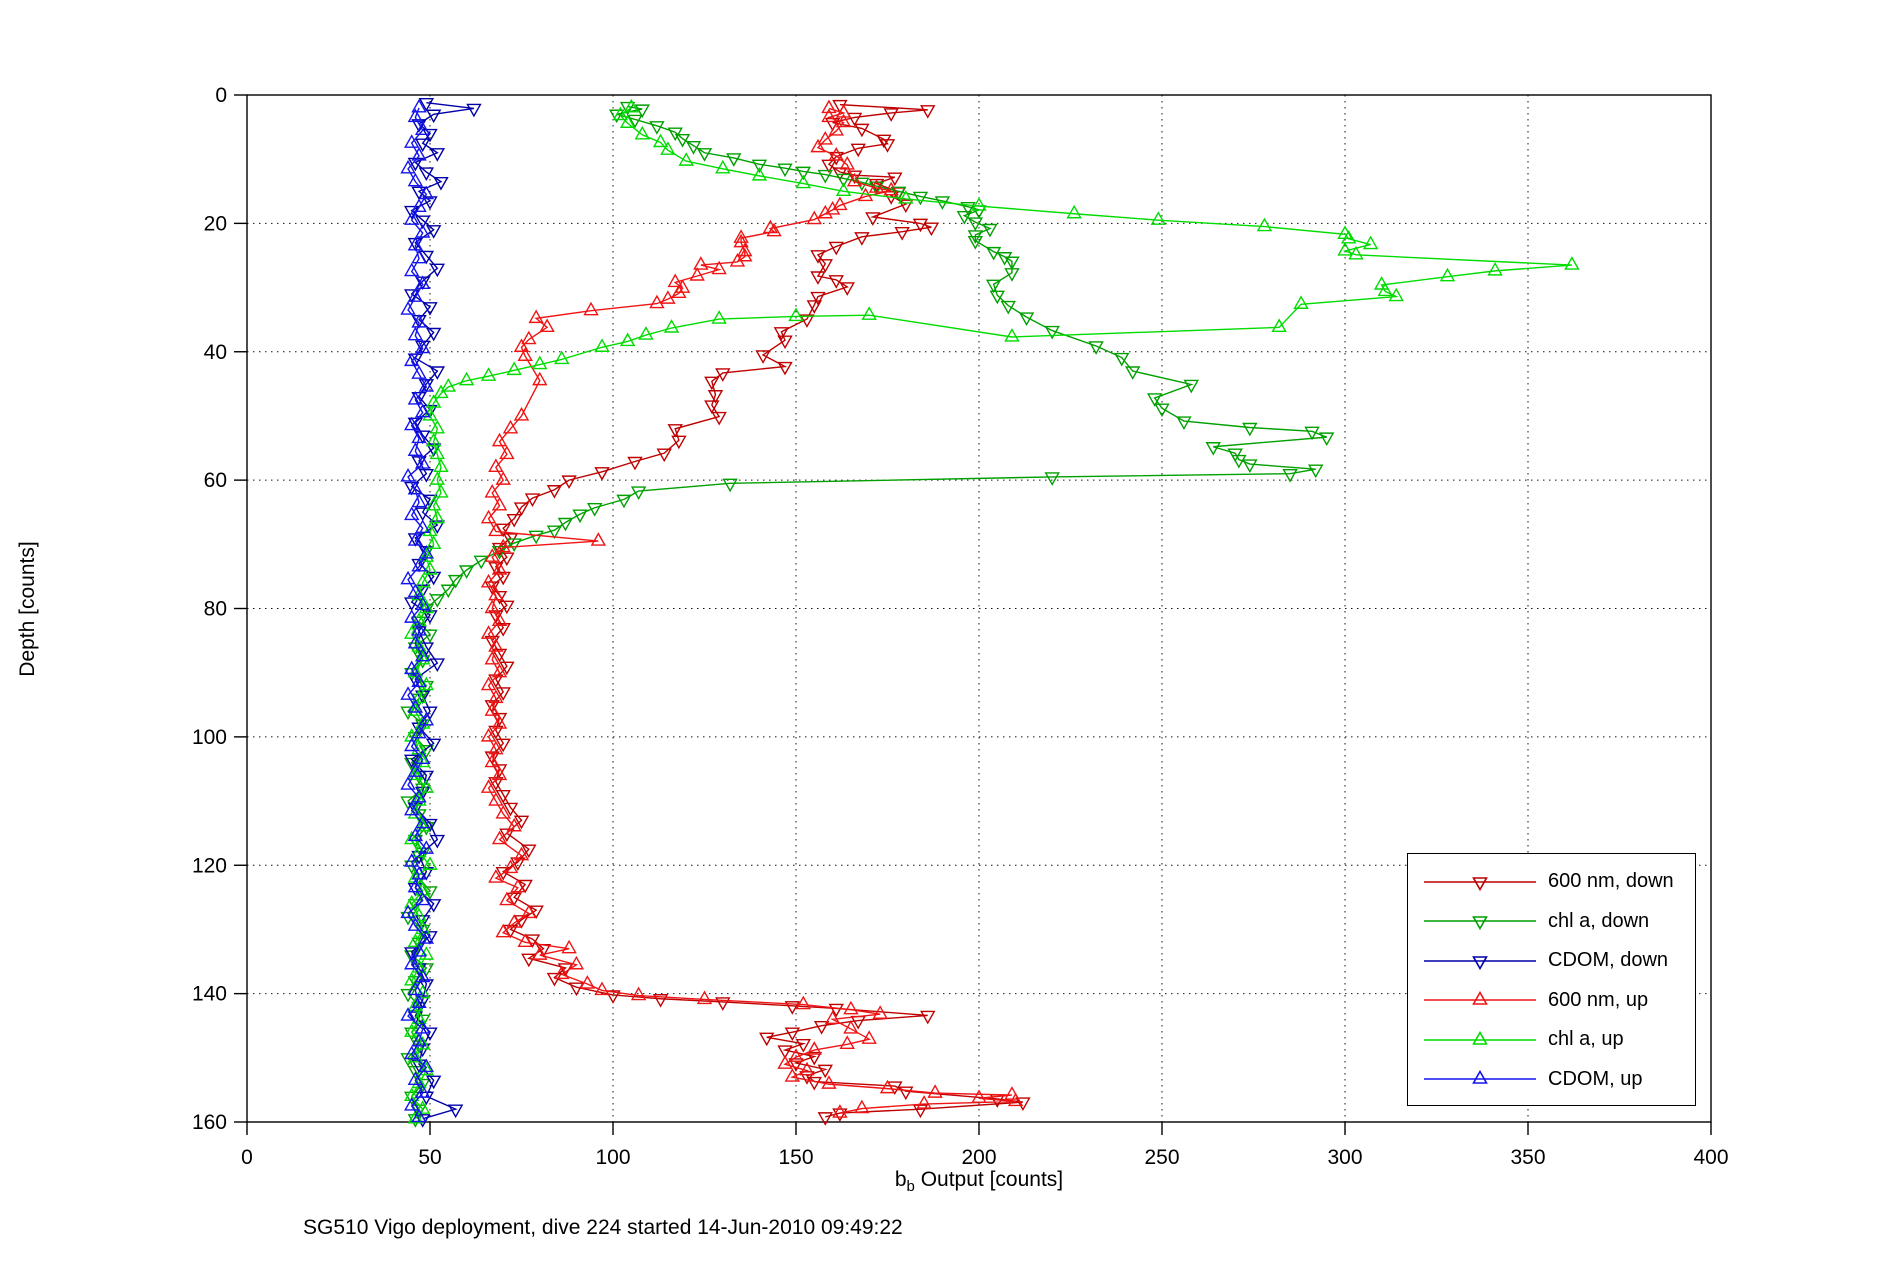  I want to click on y-axis-label: Depth [counts], so click(27, 609).